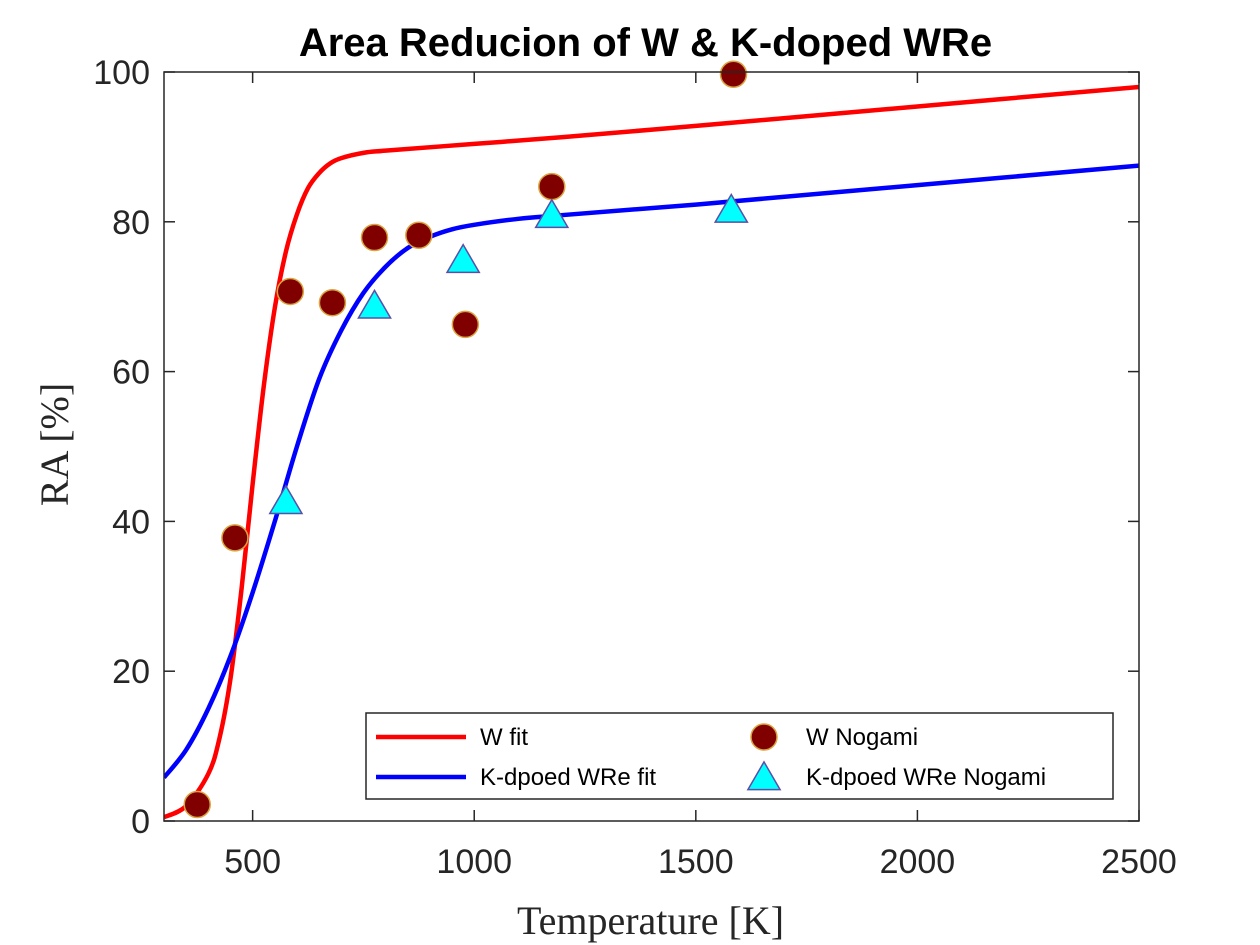 Image resolution: width=1260 pixels, height=945 pixels. Describe the element at coordinates (131, 522) in the screenshot. I see `y-tick-label: 40` at that location.